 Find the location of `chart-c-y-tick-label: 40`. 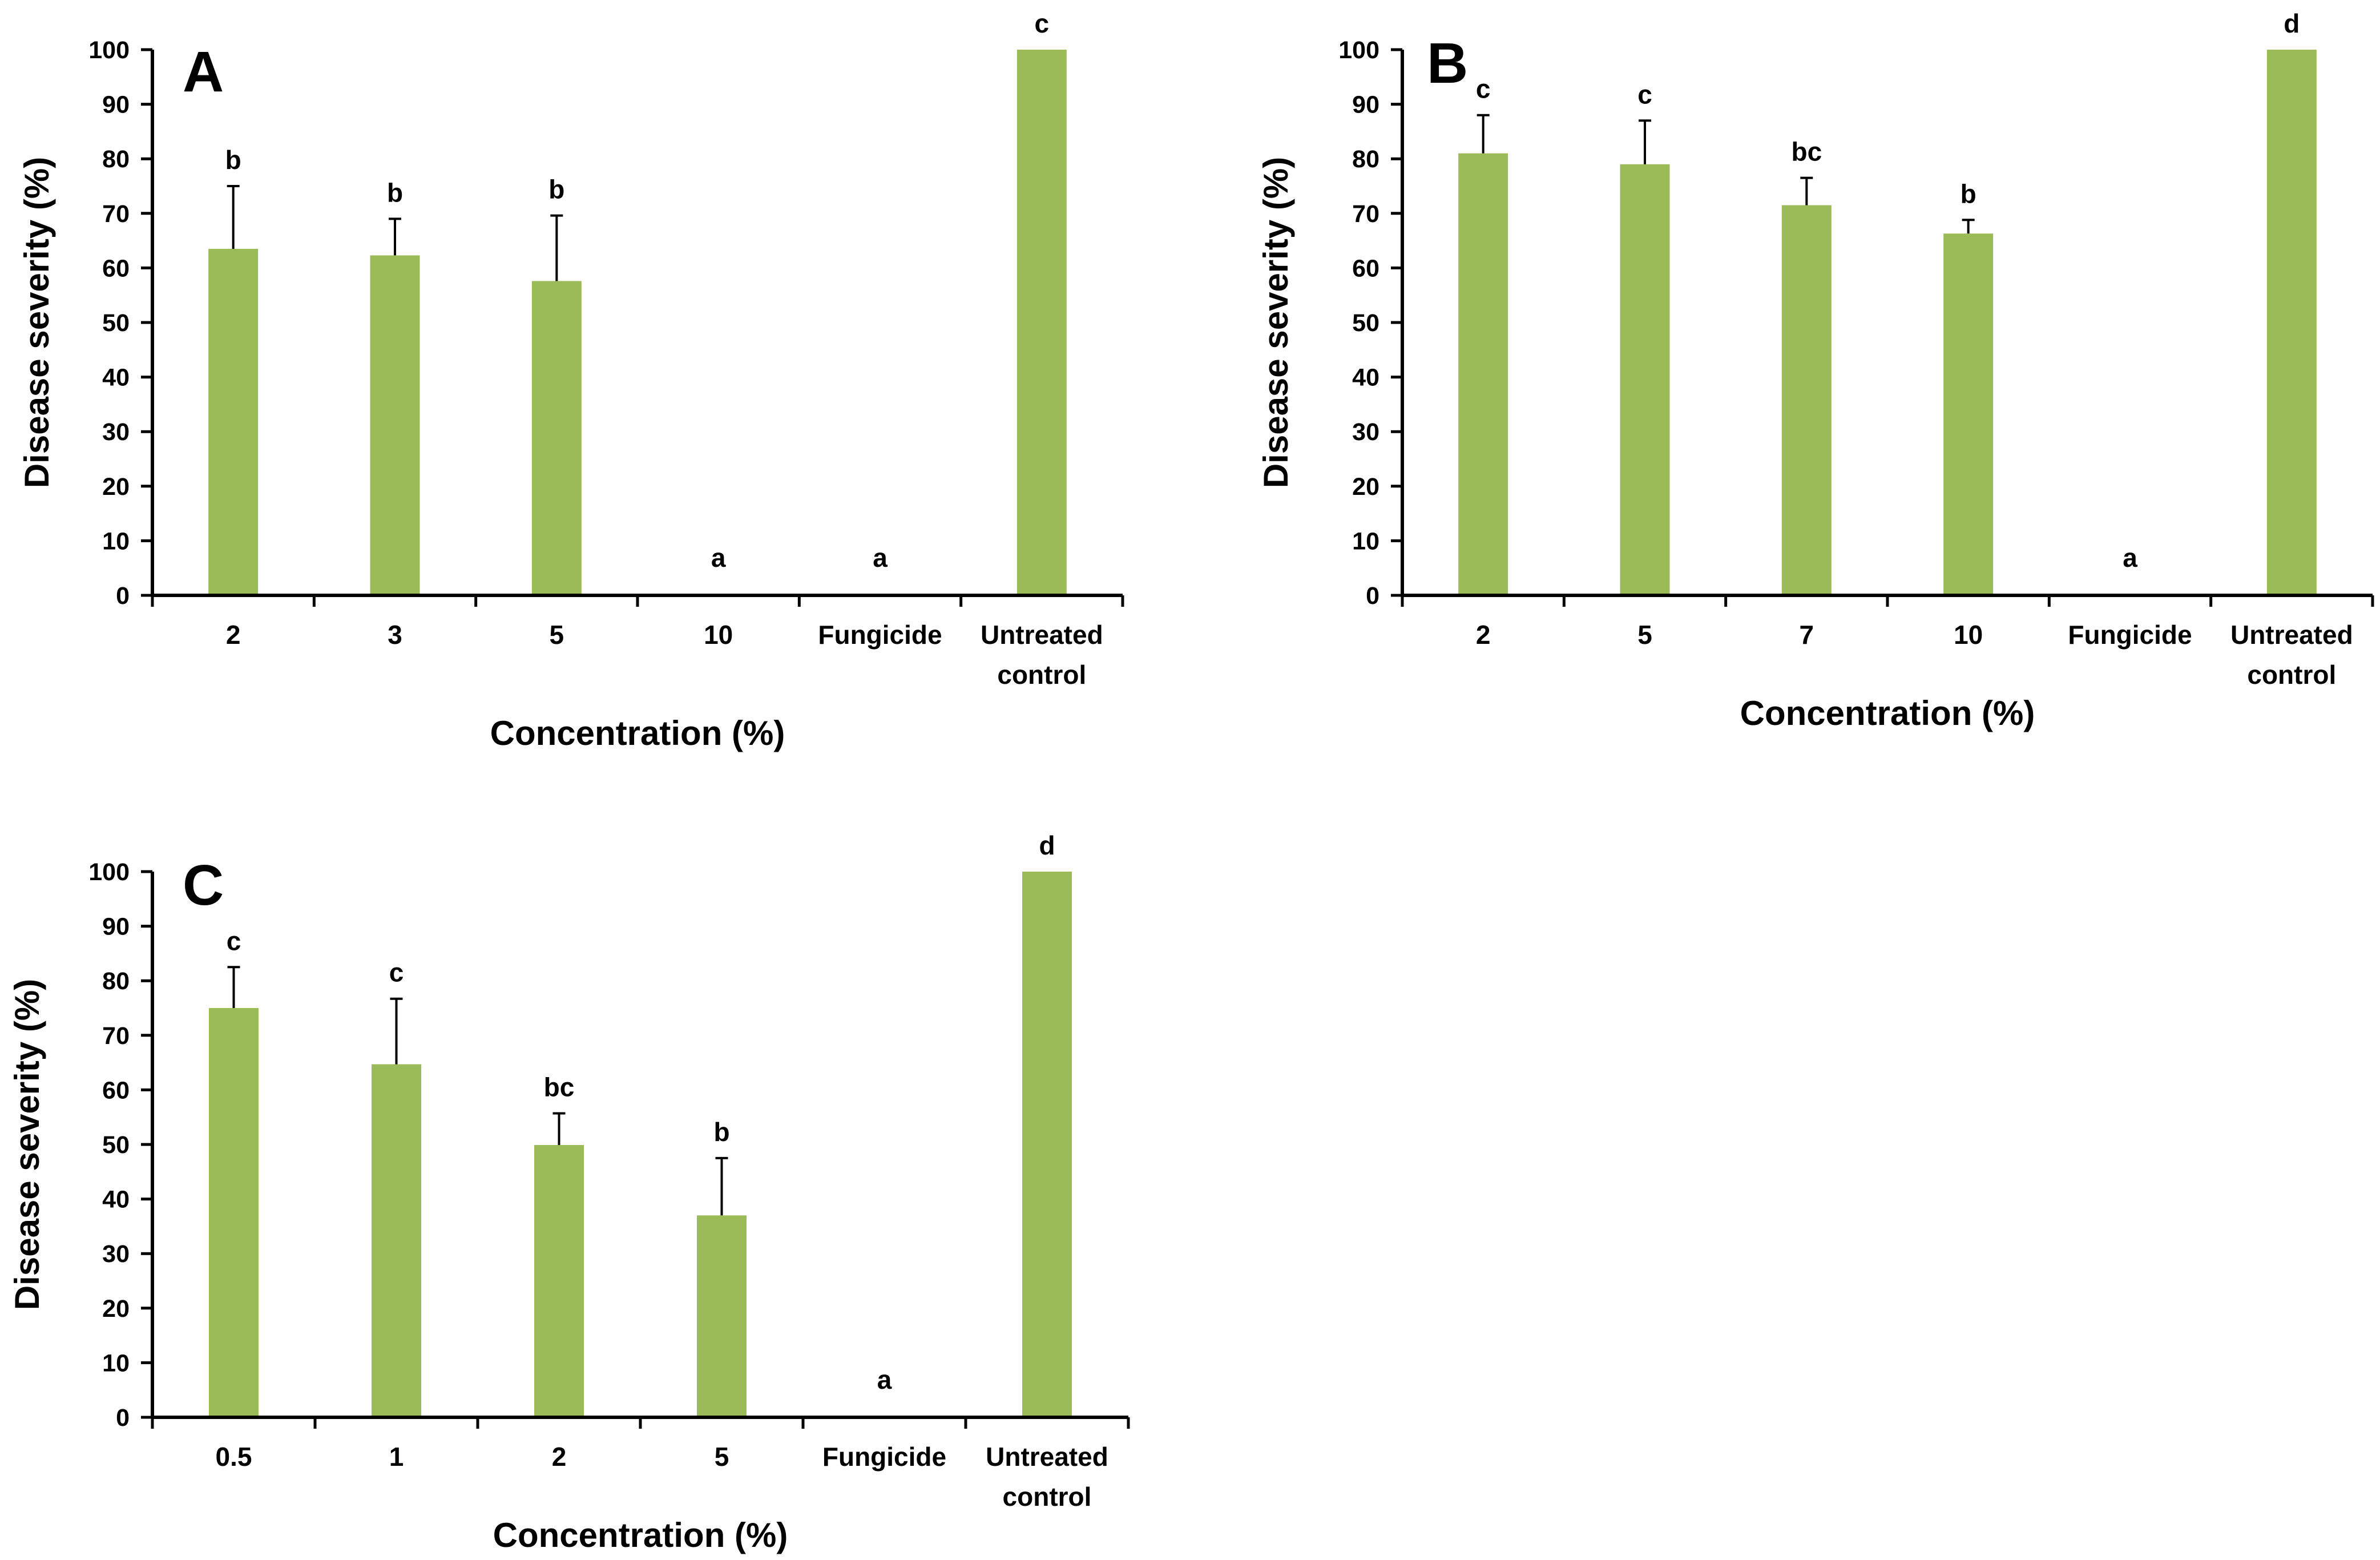

chart-c-y-tick-label: 40 is located at coordinates (116, 1200).